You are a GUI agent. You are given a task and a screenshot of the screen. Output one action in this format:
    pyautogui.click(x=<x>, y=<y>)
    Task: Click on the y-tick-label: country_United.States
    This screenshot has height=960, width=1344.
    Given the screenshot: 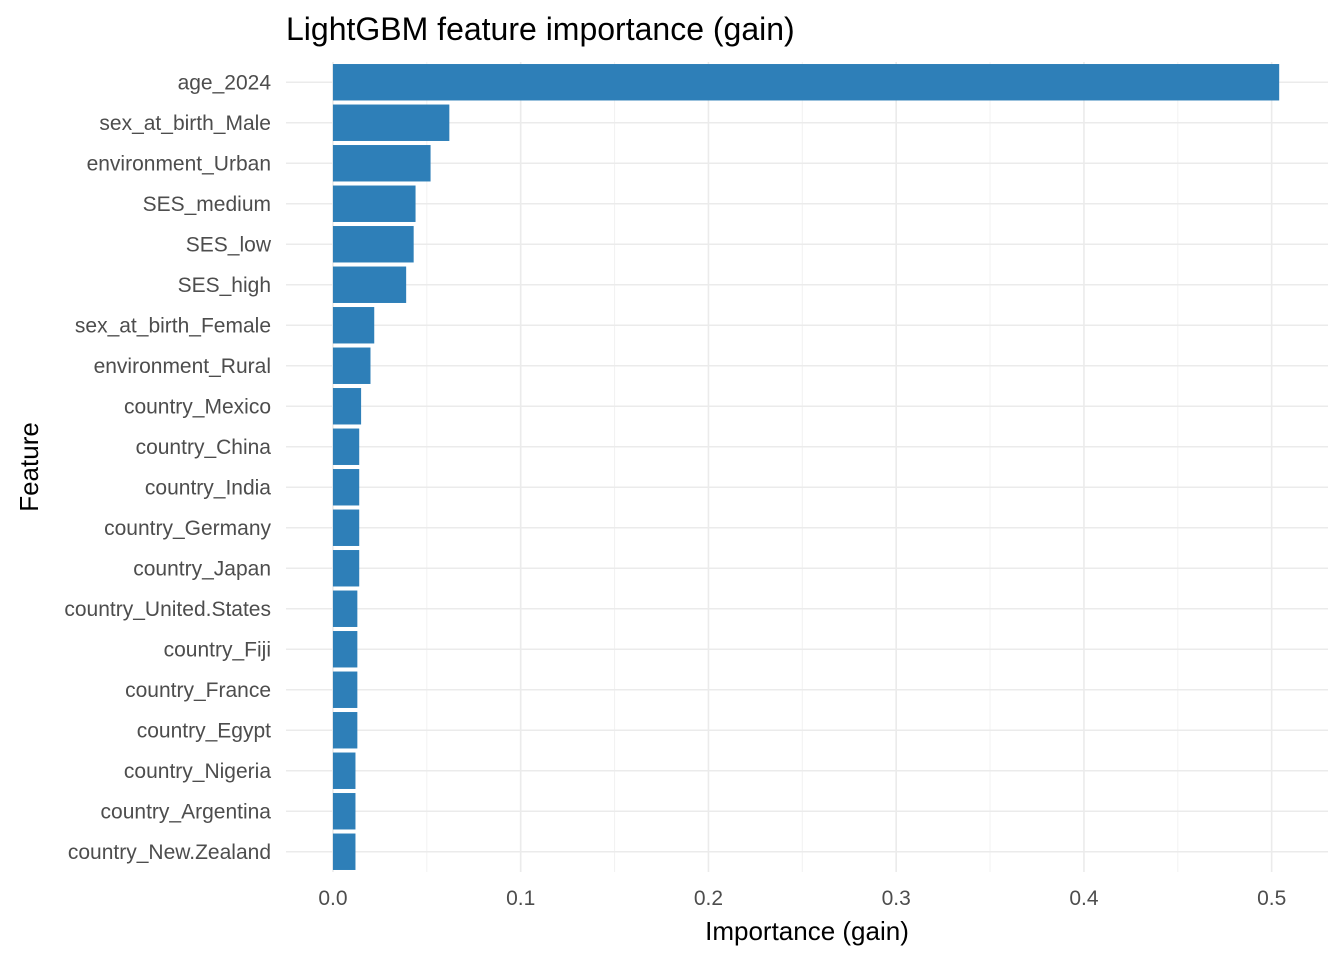 What is the action you would take?
    pyautogui.click(x=167, y=609)
    